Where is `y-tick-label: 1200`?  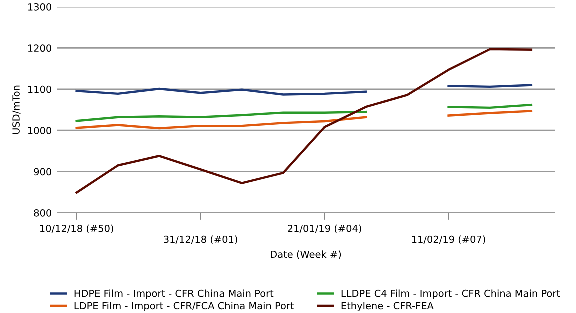 y-tick-label: 1200 is located at coordinates (40, 48).